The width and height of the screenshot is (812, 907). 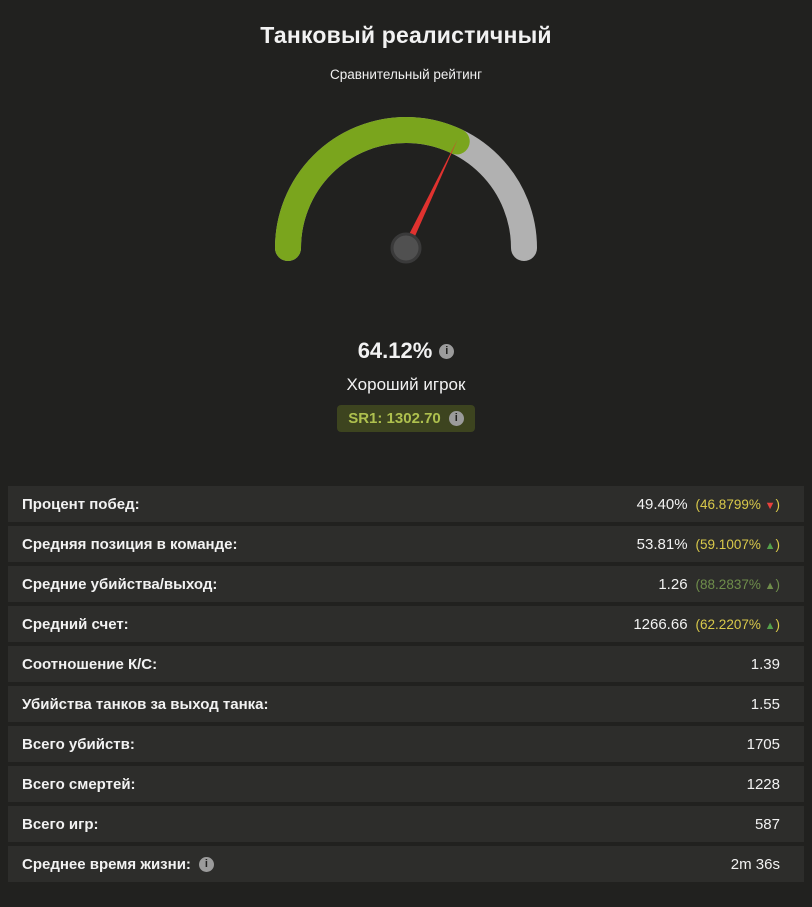 I want to click on sr-badge-text: SR1: 1302.70, so click(x=394, y=418).